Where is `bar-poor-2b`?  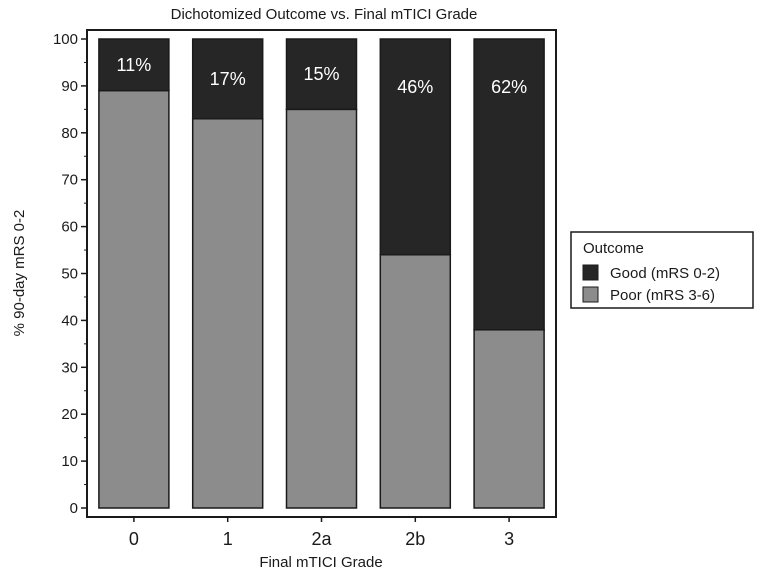 bar-poor-2b is located at coordinates (415, 381).